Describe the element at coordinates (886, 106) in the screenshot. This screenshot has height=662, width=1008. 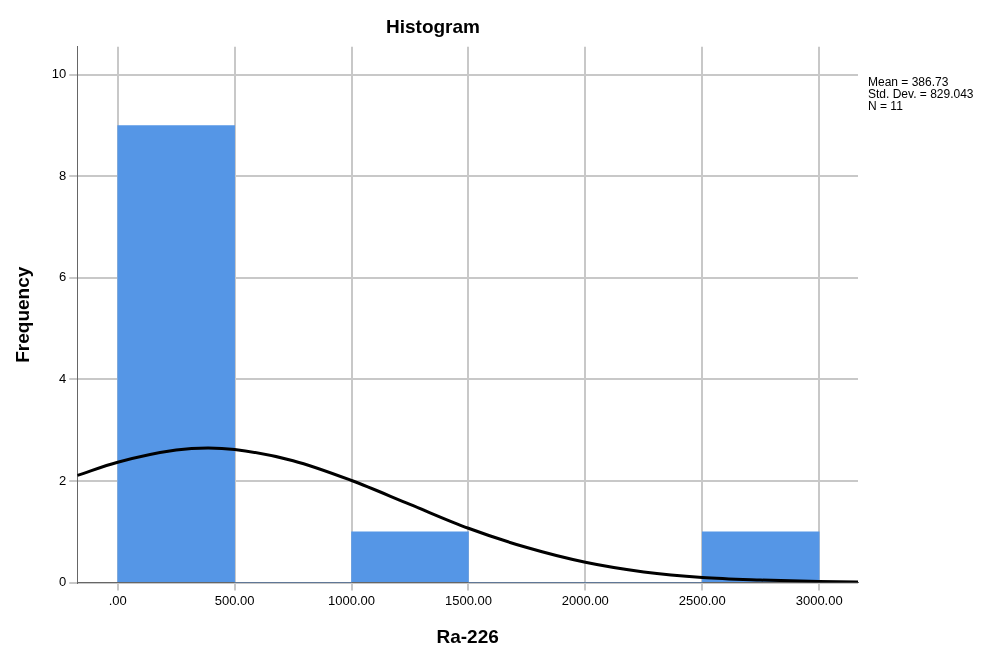
I see `text: N = 11` at that location.